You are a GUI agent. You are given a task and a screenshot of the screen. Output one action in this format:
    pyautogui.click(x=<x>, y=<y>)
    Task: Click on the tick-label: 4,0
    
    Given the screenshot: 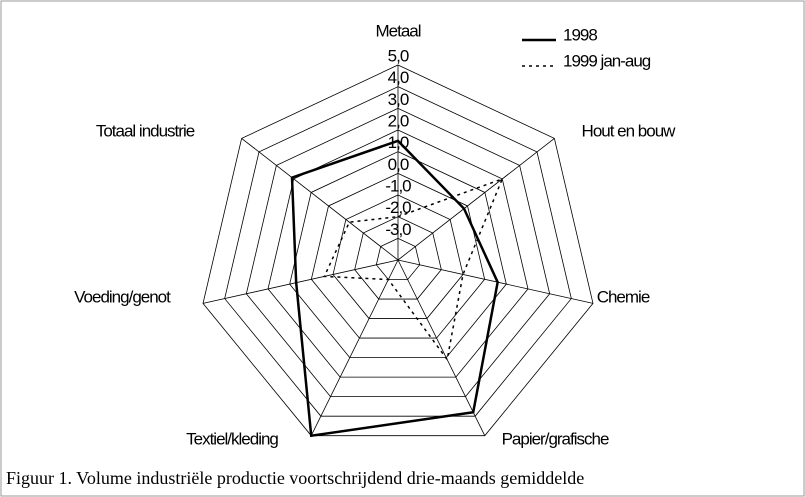 What is the action you would take?
    pyautogui.click(x=398, y=77)
    